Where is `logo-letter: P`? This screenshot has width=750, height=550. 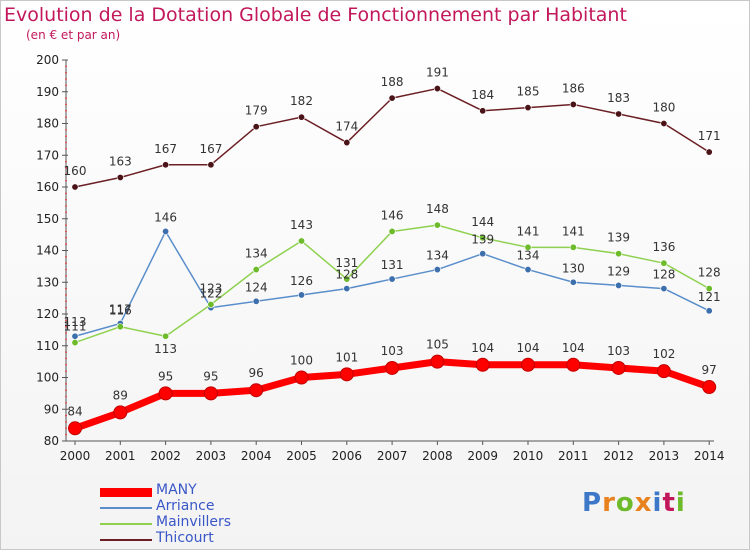 logo-letter: P is located at coordinates (592, 503).